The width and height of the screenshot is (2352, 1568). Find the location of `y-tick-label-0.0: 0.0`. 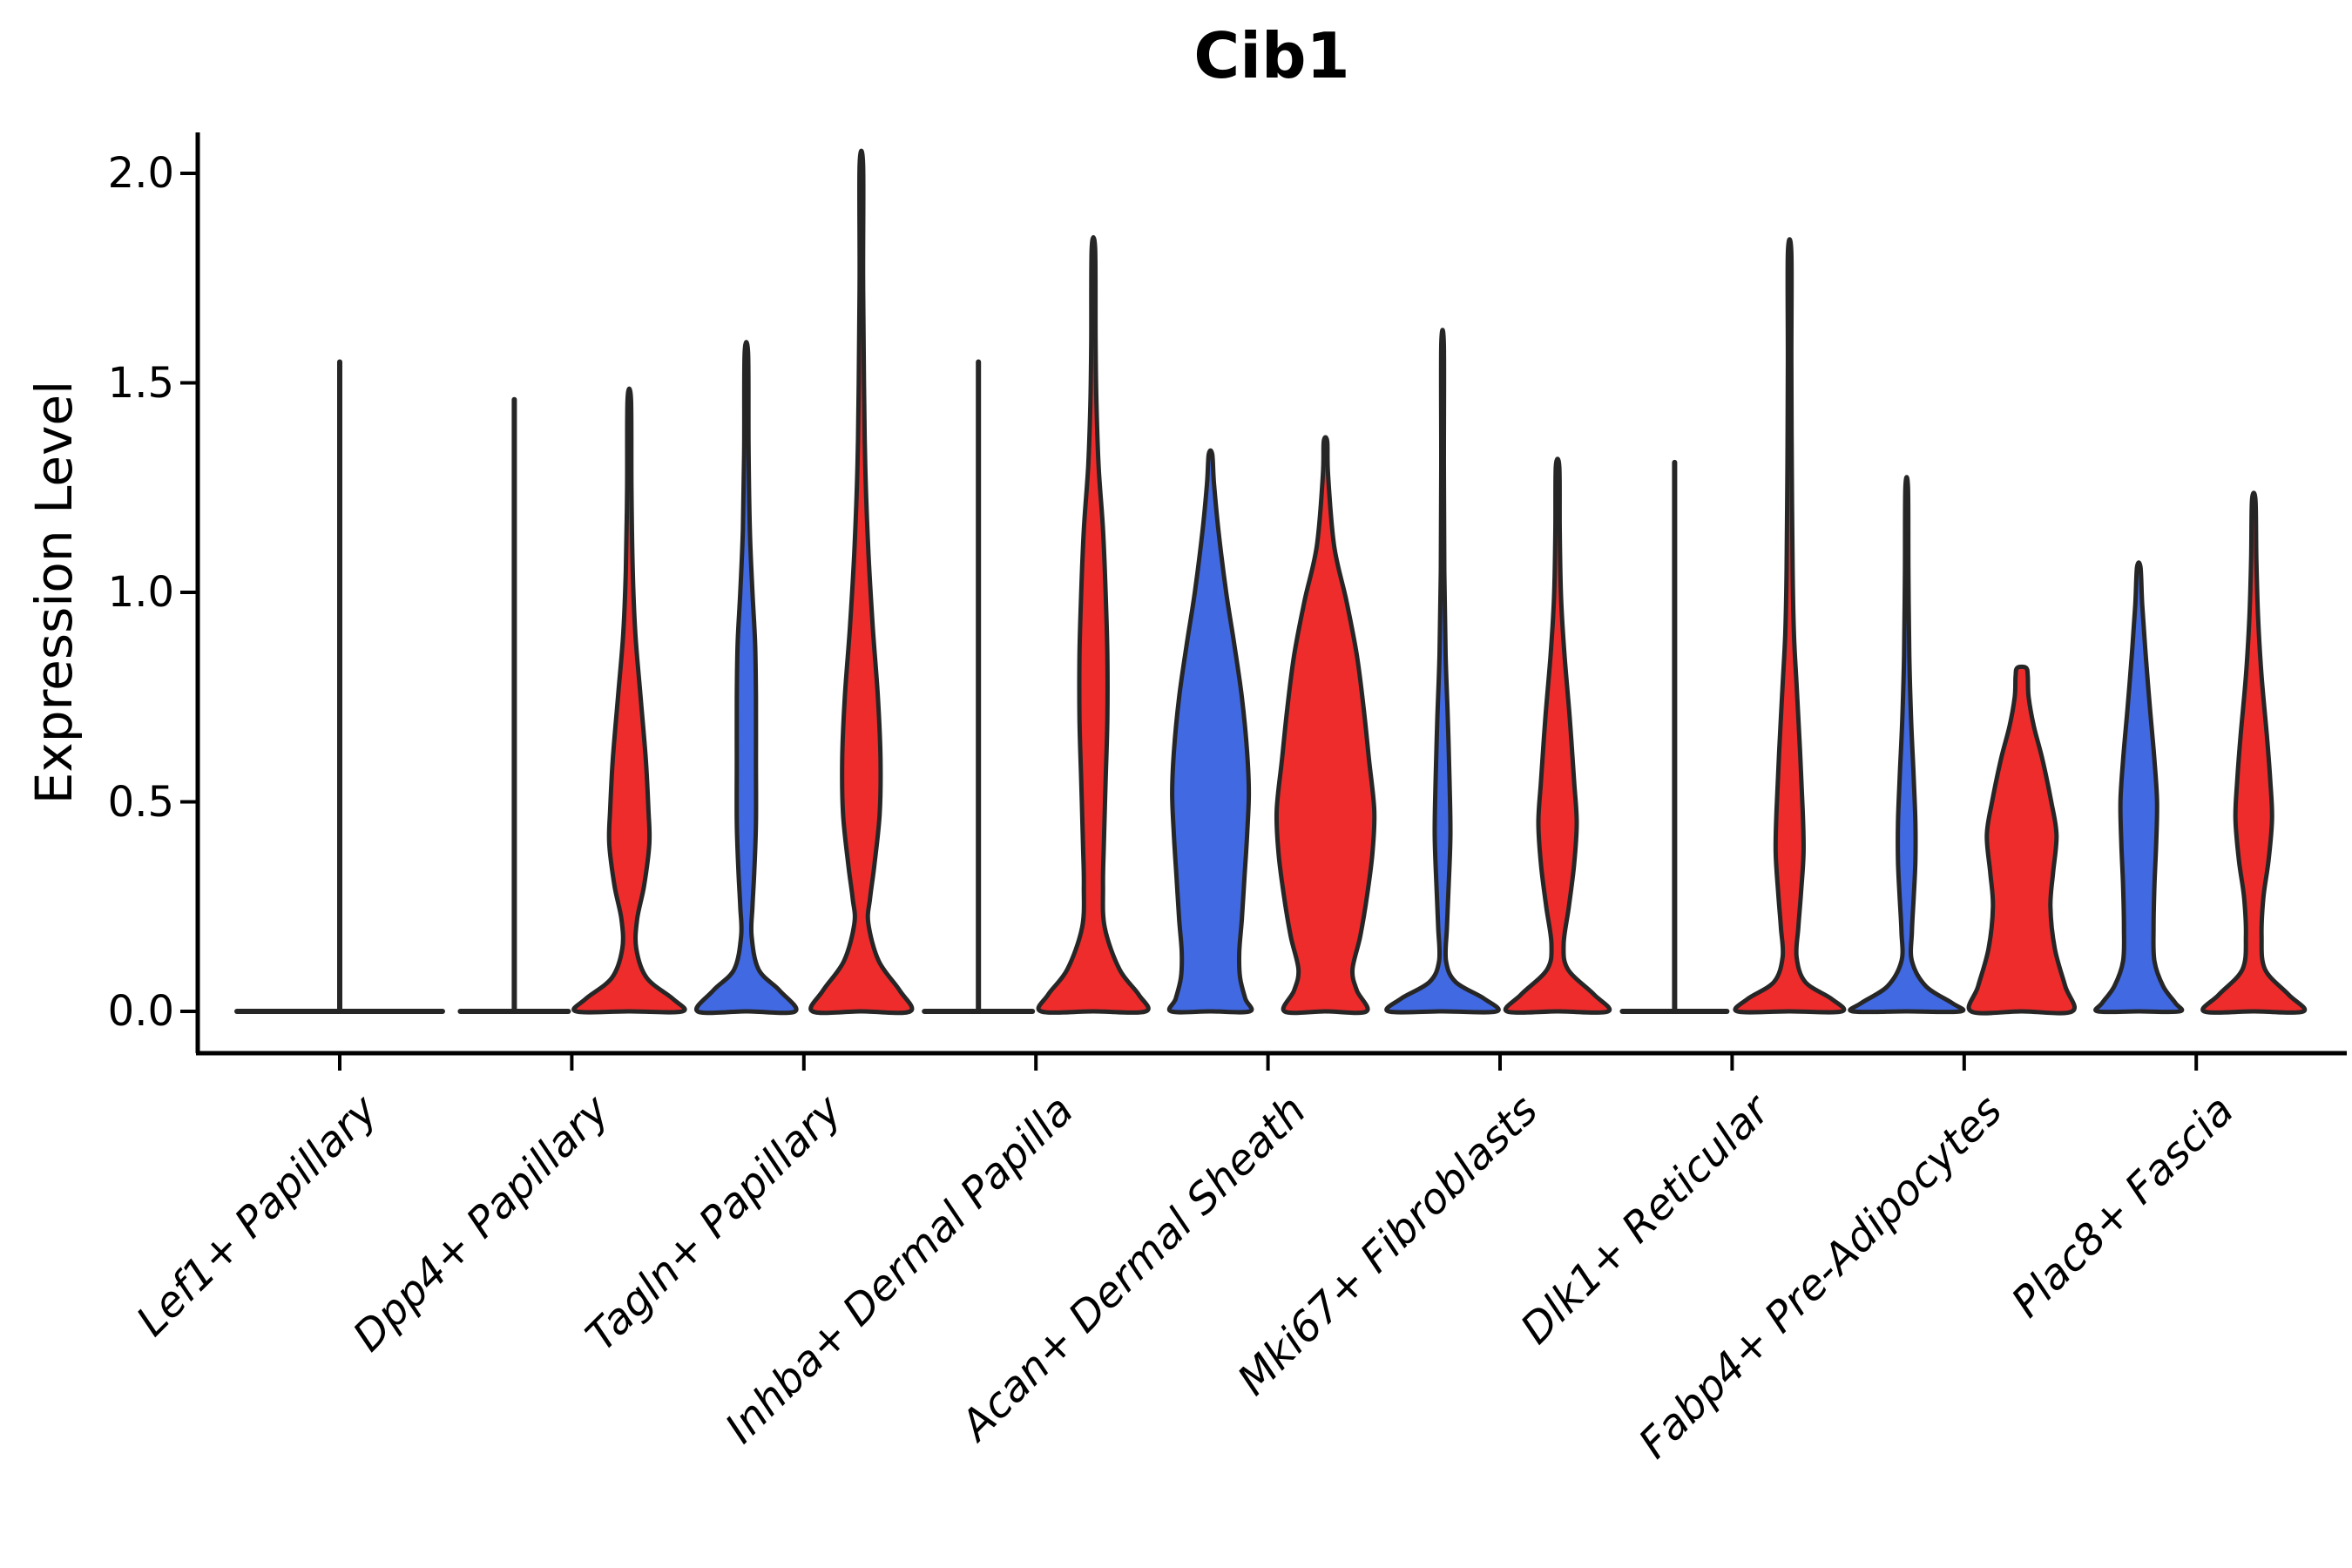

y-tick-label-0.0: 0.0 is located at coordinates (140, 1012).